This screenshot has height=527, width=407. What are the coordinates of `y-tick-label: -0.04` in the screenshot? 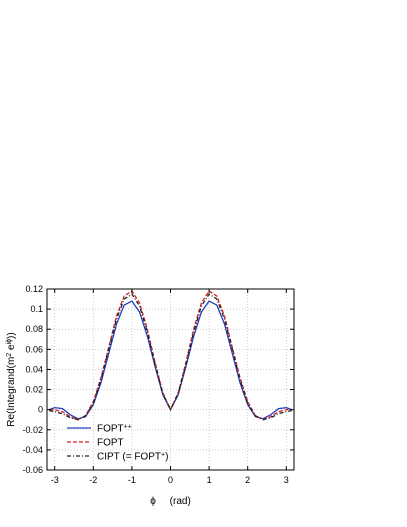 It's located at (32, 450).